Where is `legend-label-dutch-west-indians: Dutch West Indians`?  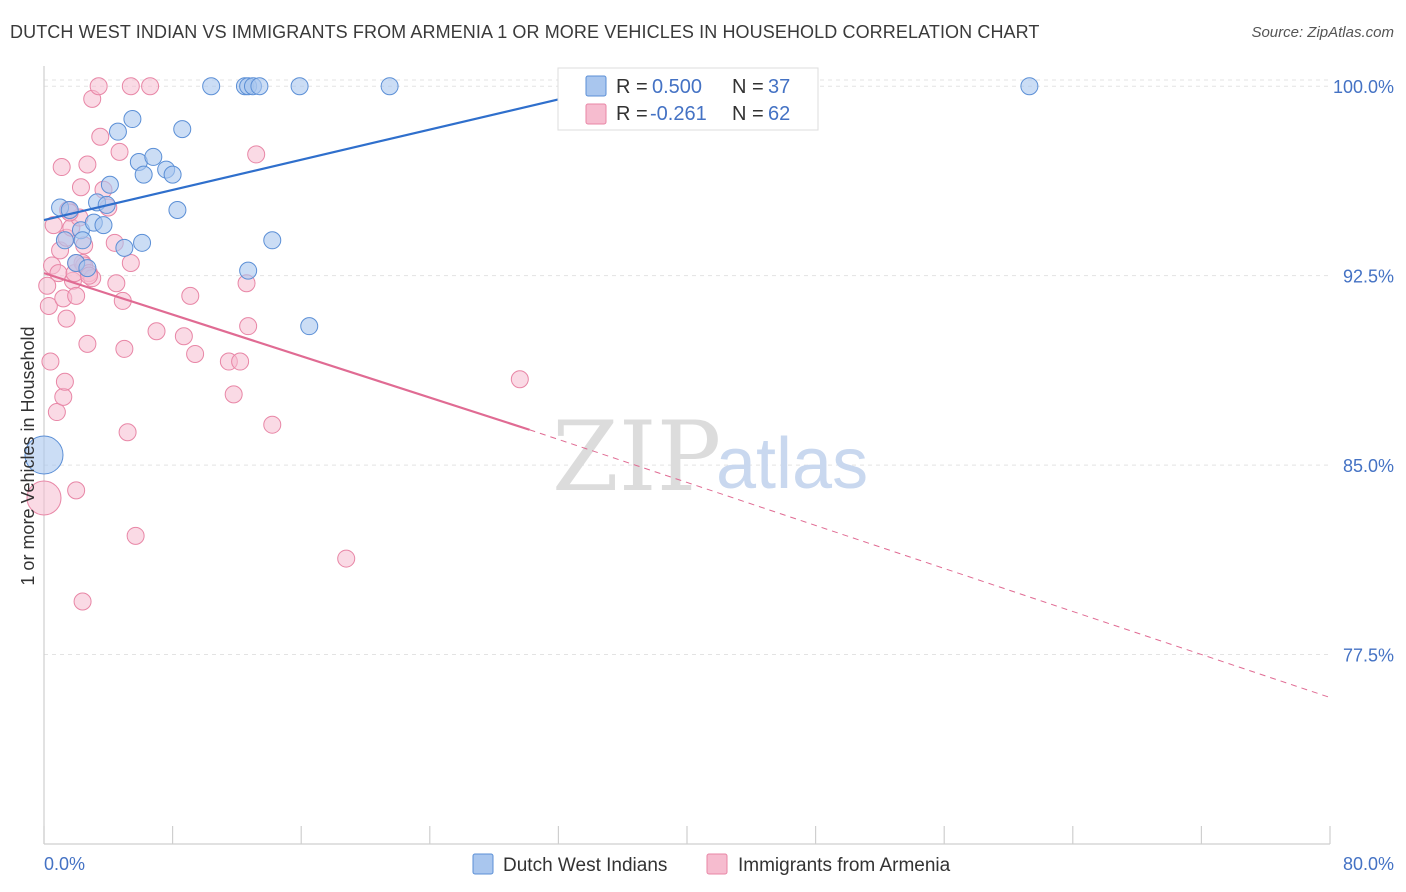
legend-label-dutch-west-indians: Dutch West Indians is located at coordinates (585, 865).